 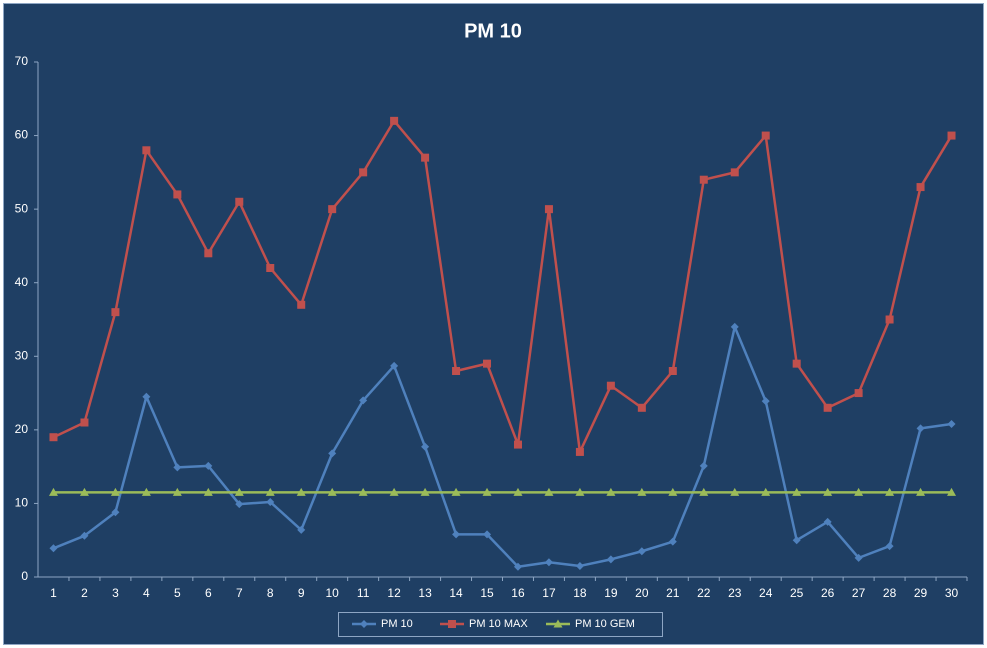 What do you see at coordinates (580, 593) in the screenshot?
I see `x-tick-label: 18` at bounding box center [580, 593].